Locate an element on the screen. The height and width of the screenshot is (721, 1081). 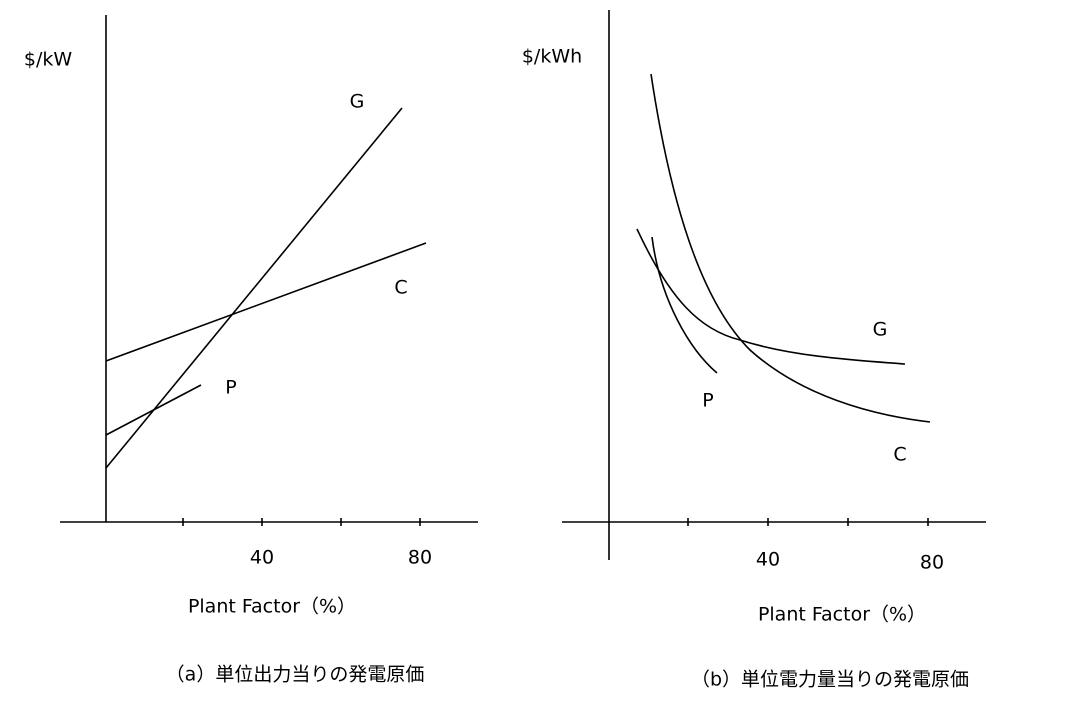
caption: （a）単位出力当りの発電原価 is located at coordinates (295, 675).